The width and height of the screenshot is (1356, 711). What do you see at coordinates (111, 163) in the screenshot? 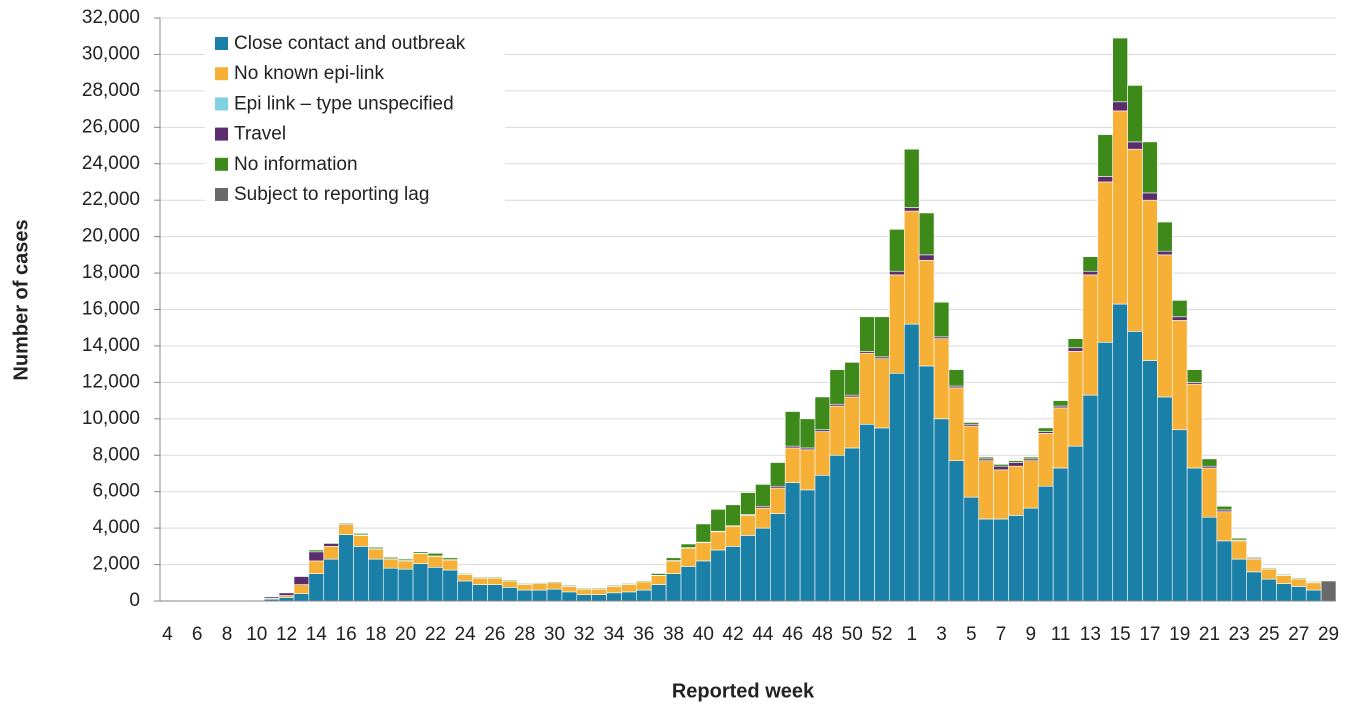
I see `y-tick-label: 24,000` at bounding box center [111, 163].